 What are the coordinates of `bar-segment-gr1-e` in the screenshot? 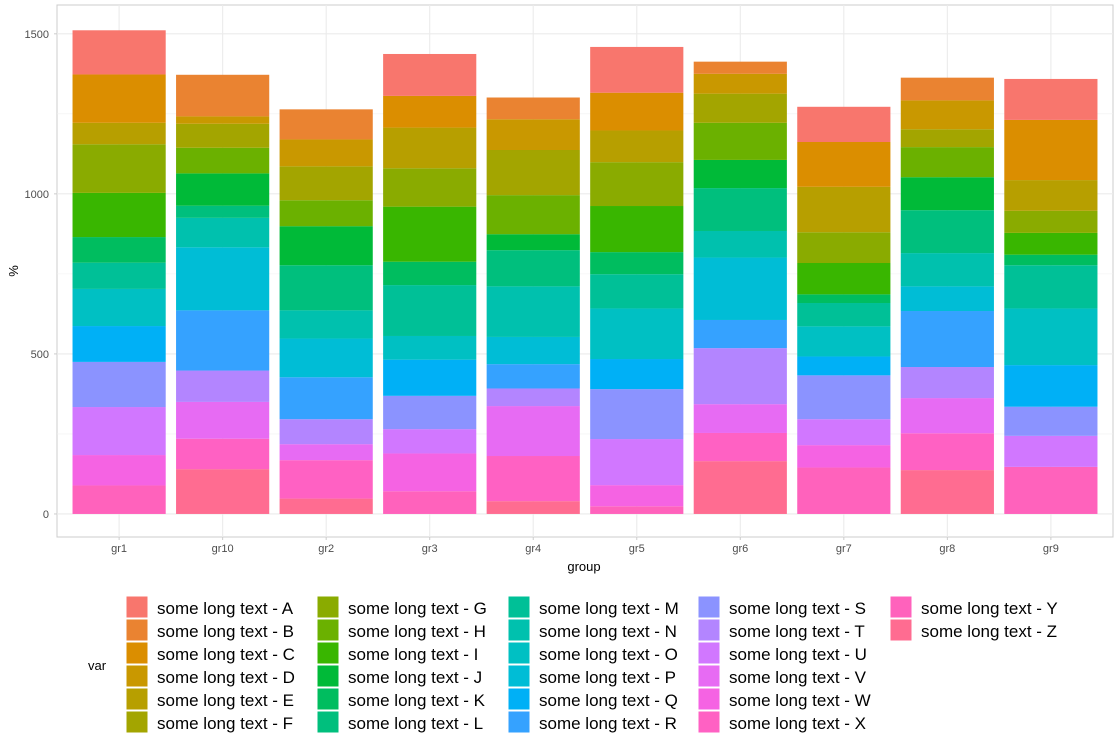 It's located at (119, 133).